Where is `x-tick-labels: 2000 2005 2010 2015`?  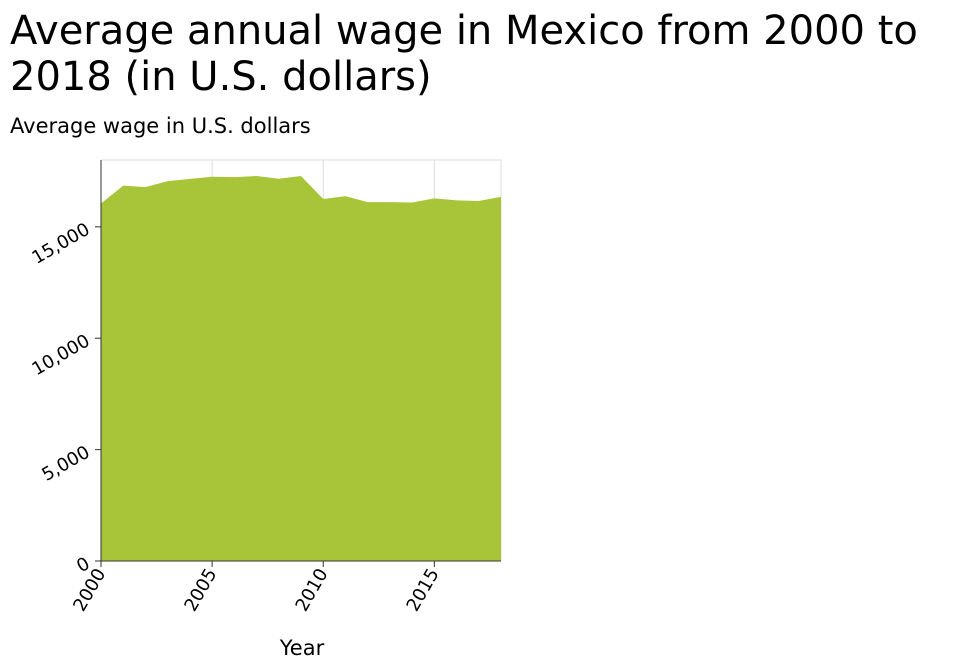 x-tick-labels: 2000 2005 2010 2015 is located at coordinates (256, 590).